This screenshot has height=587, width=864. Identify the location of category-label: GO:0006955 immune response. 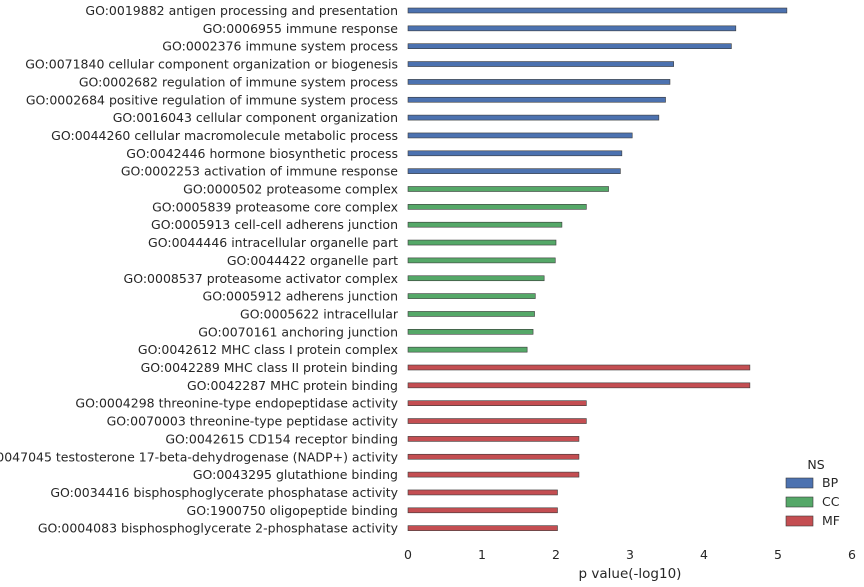
(301, 28).